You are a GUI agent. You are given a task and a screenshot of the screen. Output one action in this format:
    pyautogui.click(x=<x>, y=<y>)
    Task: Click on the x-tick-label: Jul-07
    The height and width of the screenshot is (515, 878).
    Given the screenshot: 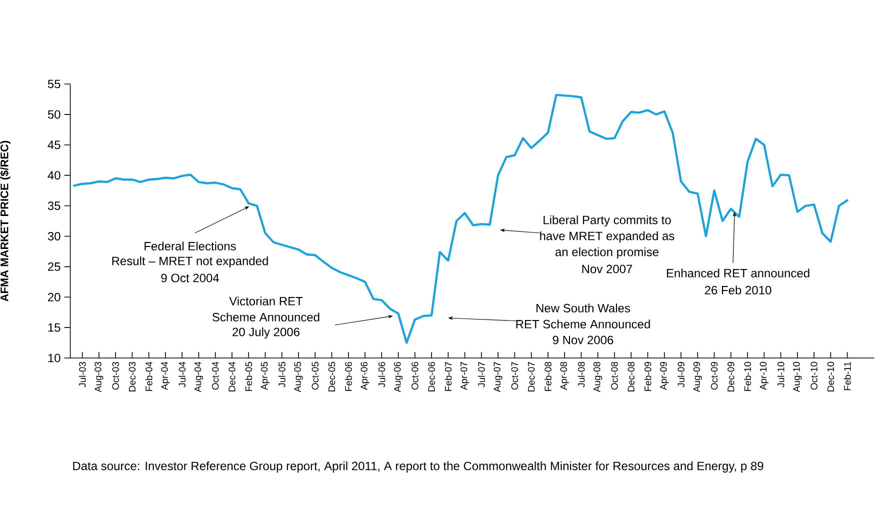 What is the action you would take?
    pyautogui.click(x=481, y=375)
    